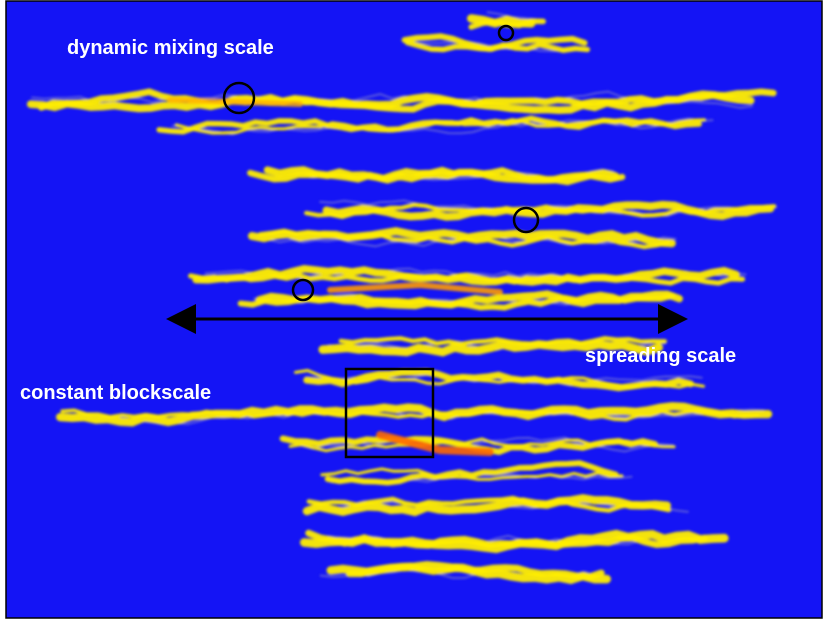 The height and width of the screenshot is (621, 824). Describe the element at coordinates (115, 393) in the screenshot. I see `label: constant blockscale` at that location.